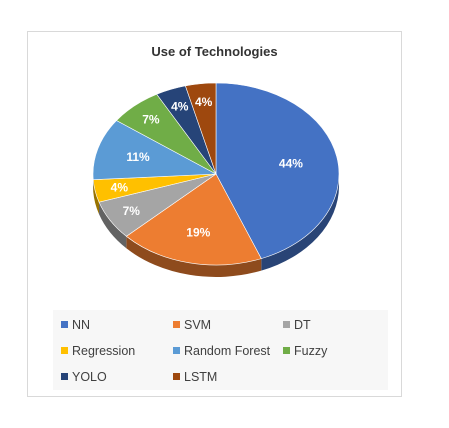 This screenshot has width=449, height=428. I want to click on data-label-fuzzy: 7%, so click(151, 119).